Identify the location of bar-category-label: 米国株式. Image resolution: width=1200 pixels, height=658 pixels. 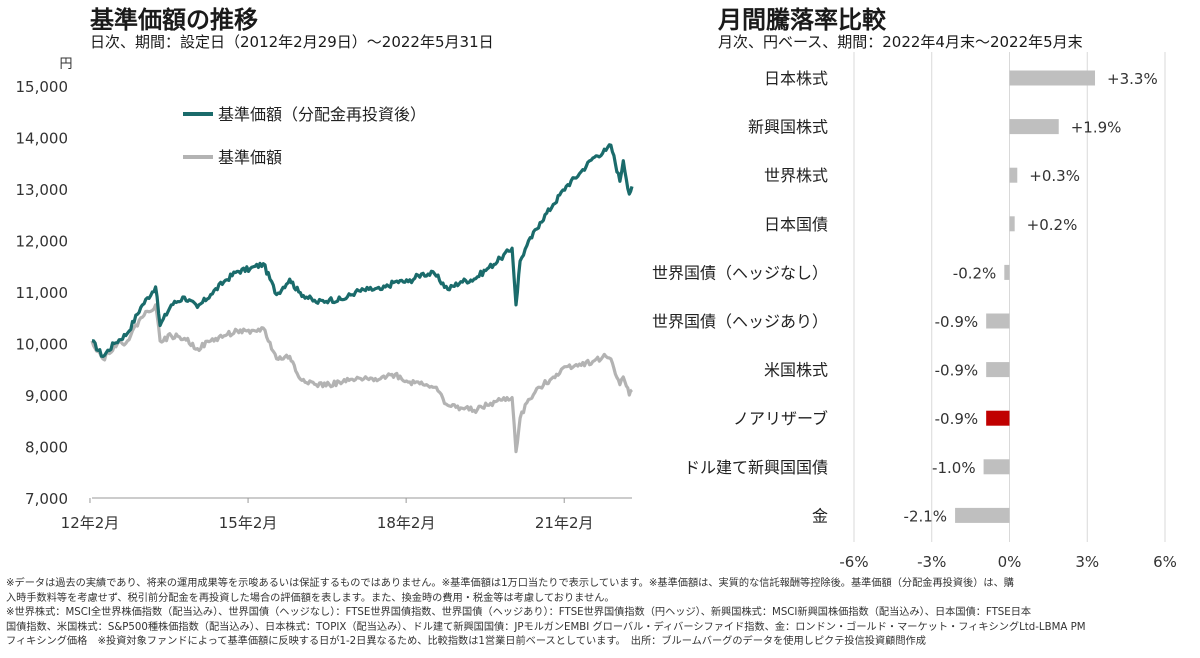
(796, 370).